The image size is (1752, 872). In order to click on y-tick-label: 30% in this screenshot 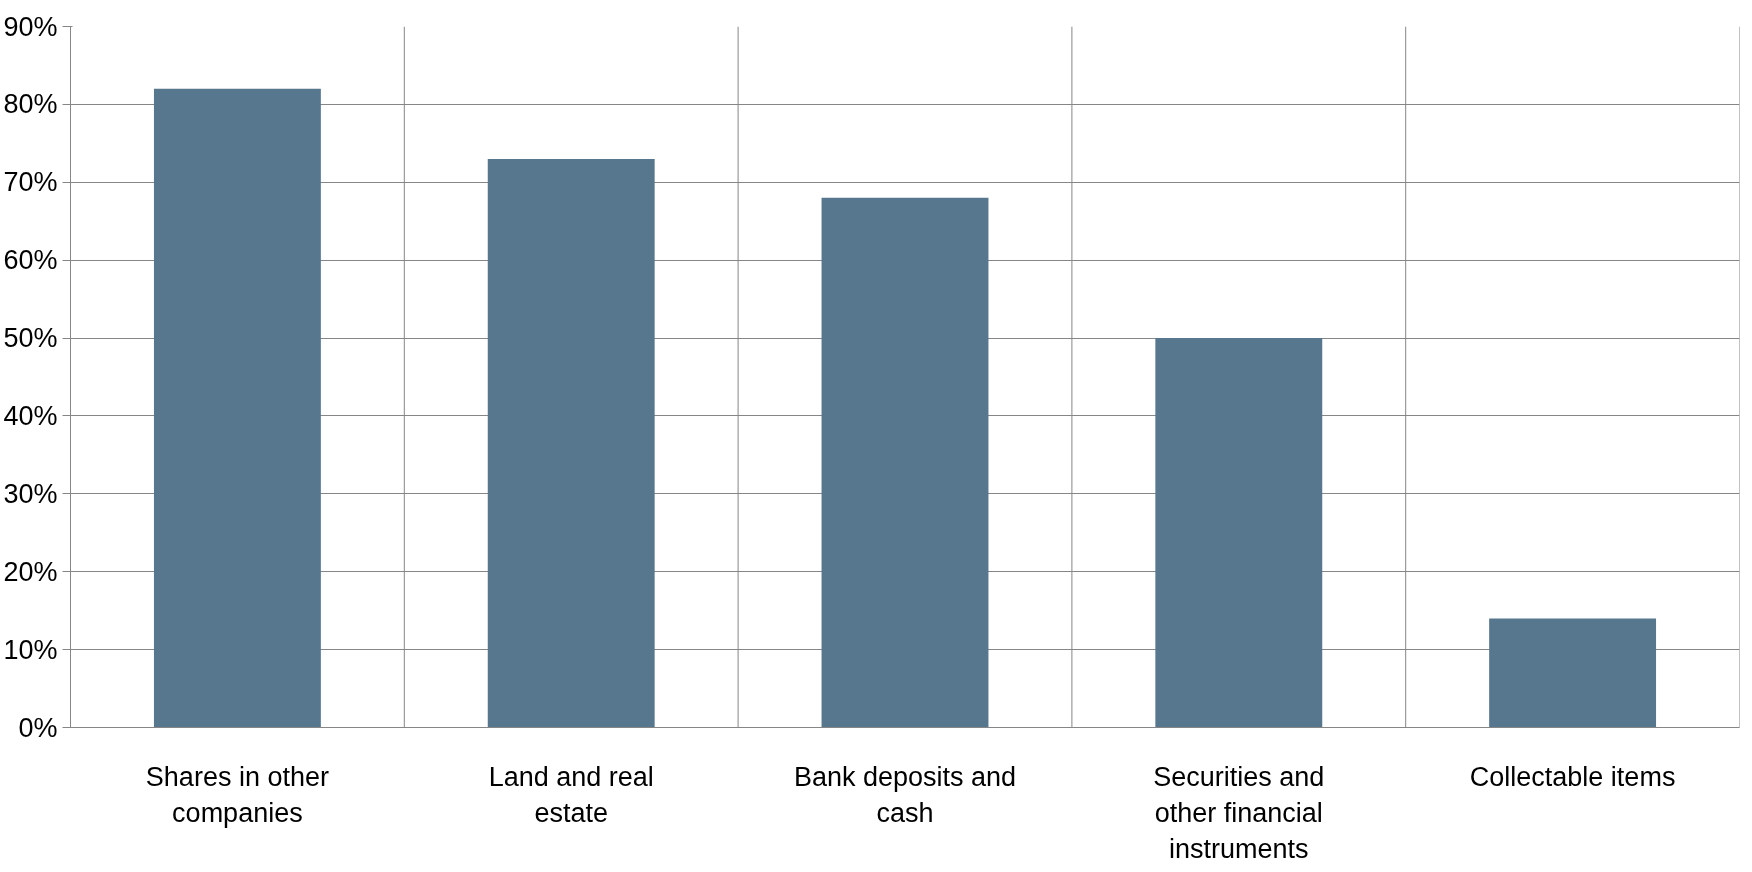, I will do `click(30, 493)`.